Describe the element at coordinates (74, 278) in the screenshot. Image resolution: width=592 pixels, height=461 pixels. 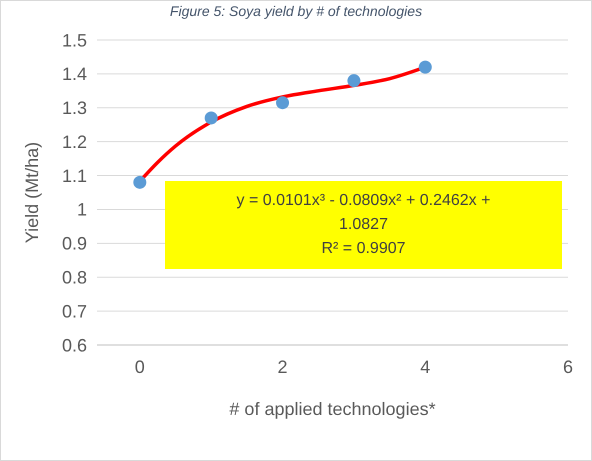
I see `y-tick-label: 0.8` at that location.